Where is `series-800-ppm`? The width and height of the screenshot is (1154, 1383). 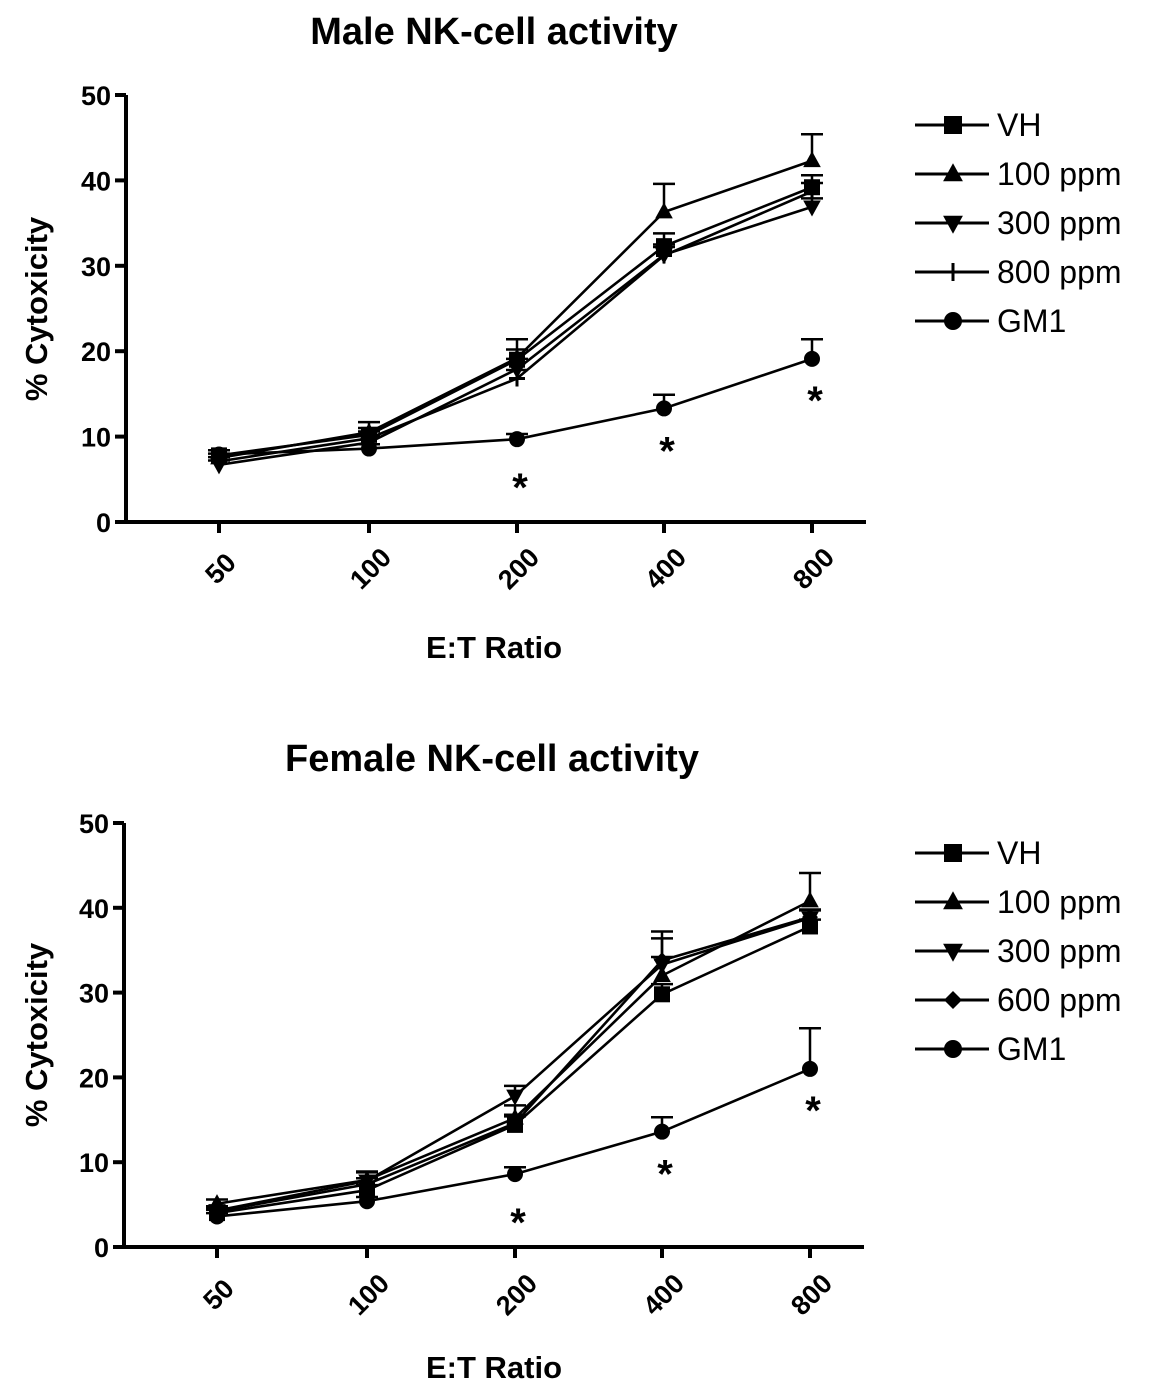 series-800-ppm is located at coordinates (515, 325).